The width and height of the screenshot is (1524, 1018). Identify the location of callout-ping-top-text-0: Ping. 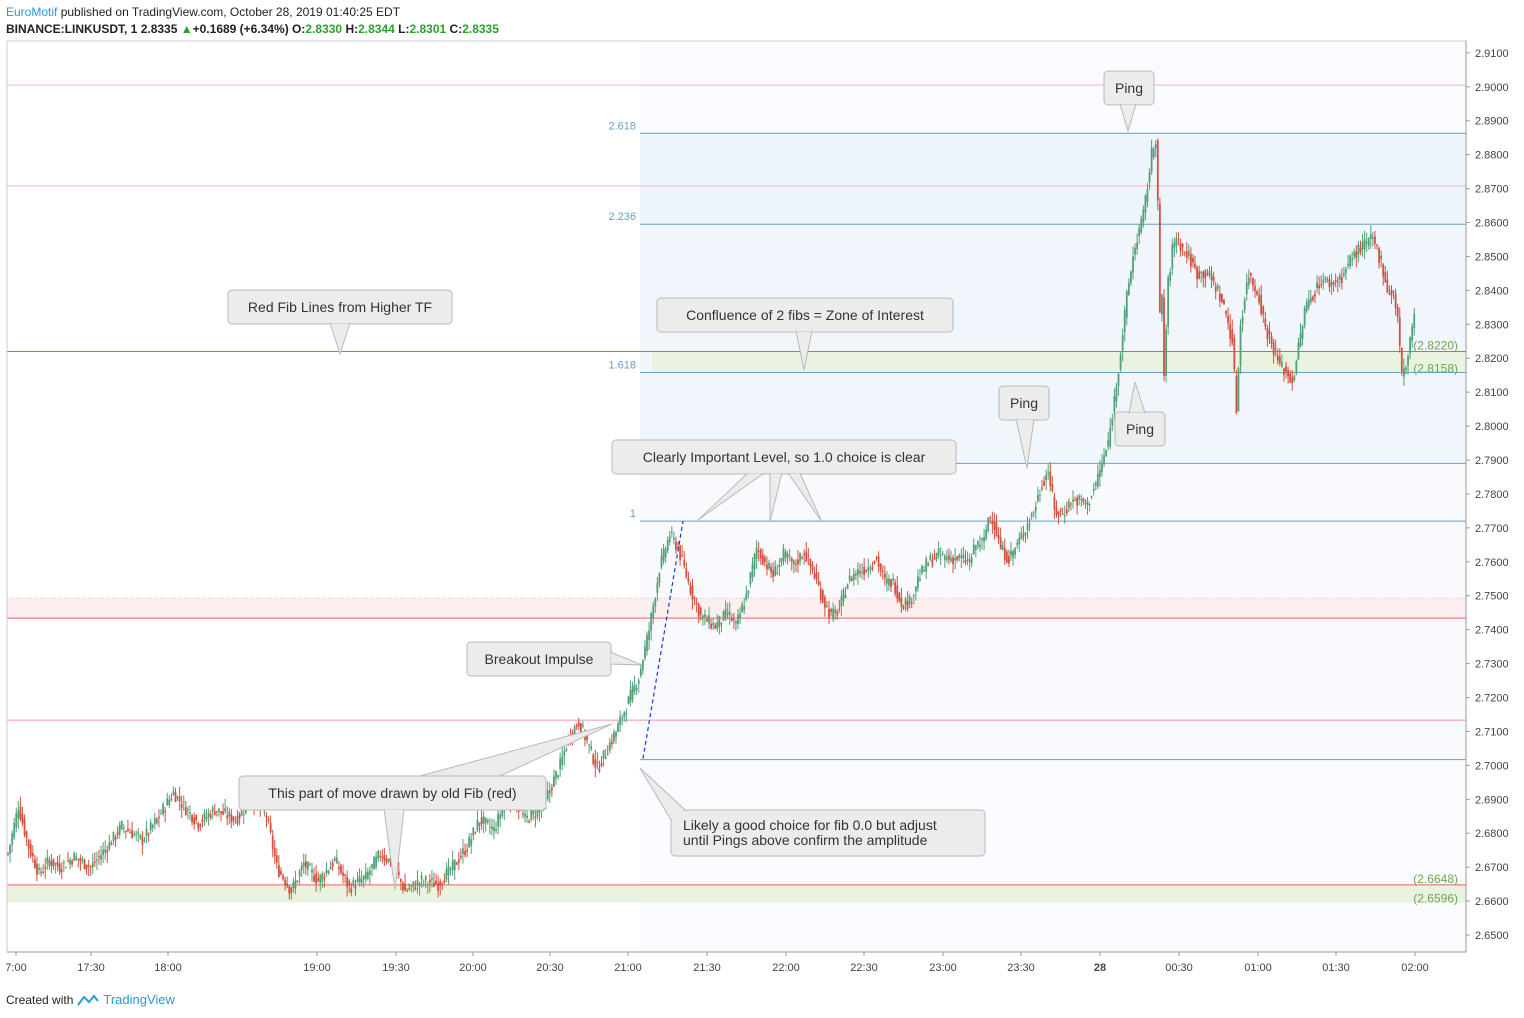
(1129, 88).